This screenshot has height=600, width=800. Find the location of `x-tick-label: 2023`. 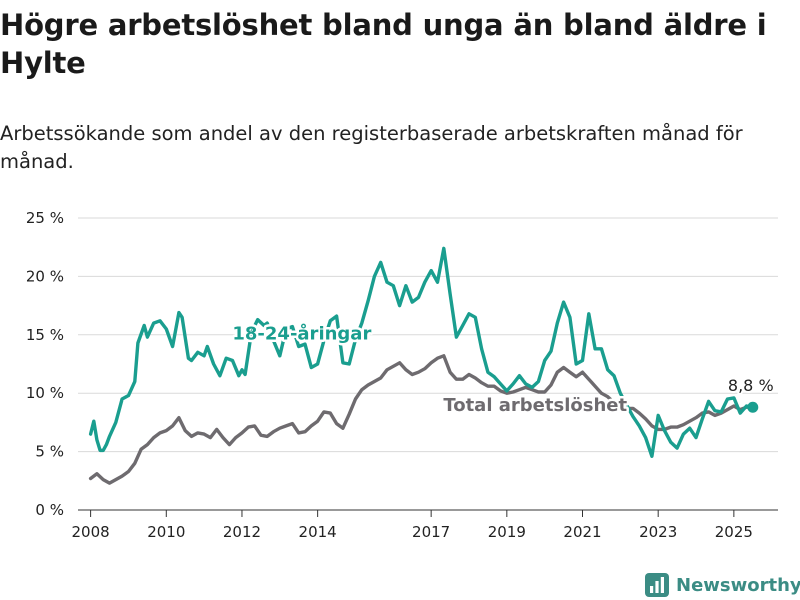

x-tick-label: 2023 is located at coordinates (658, 532).